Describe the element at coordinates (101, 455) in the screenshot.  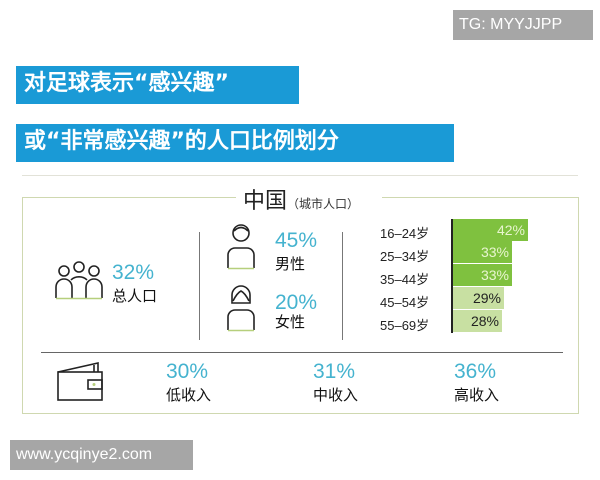
I see `watermark-bottom: www.ycqinye2.com` at that location.